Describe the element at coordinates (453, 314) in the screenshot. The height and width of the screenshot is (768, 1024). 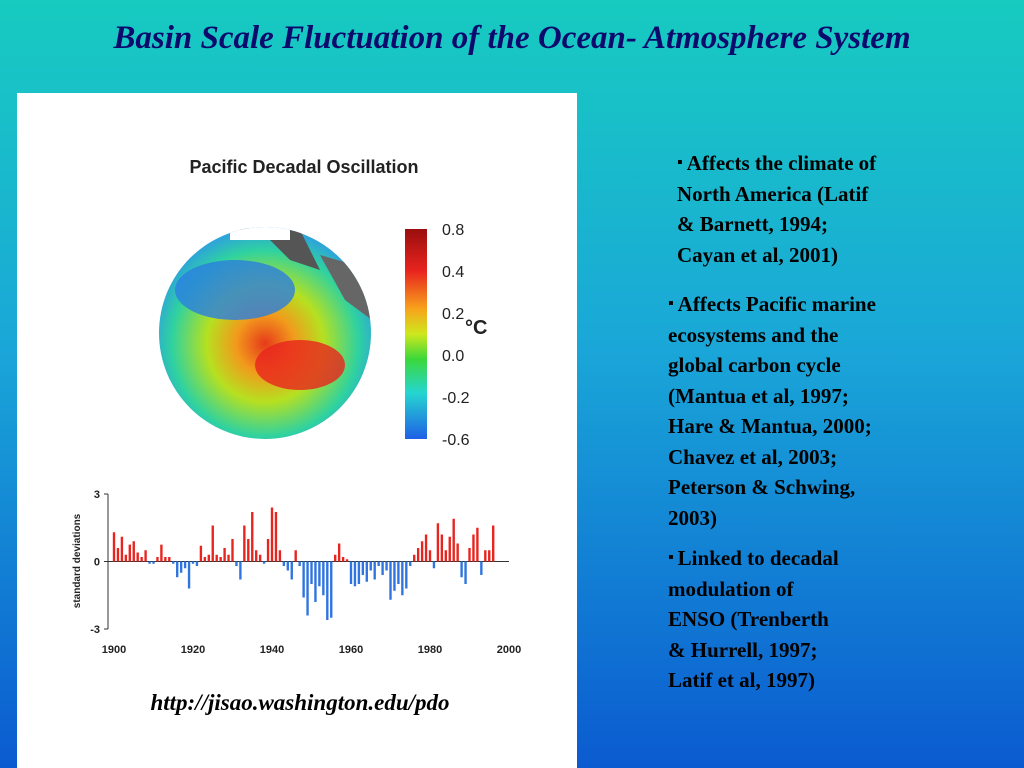
I see `colorbar-label: 0.2` at that location.